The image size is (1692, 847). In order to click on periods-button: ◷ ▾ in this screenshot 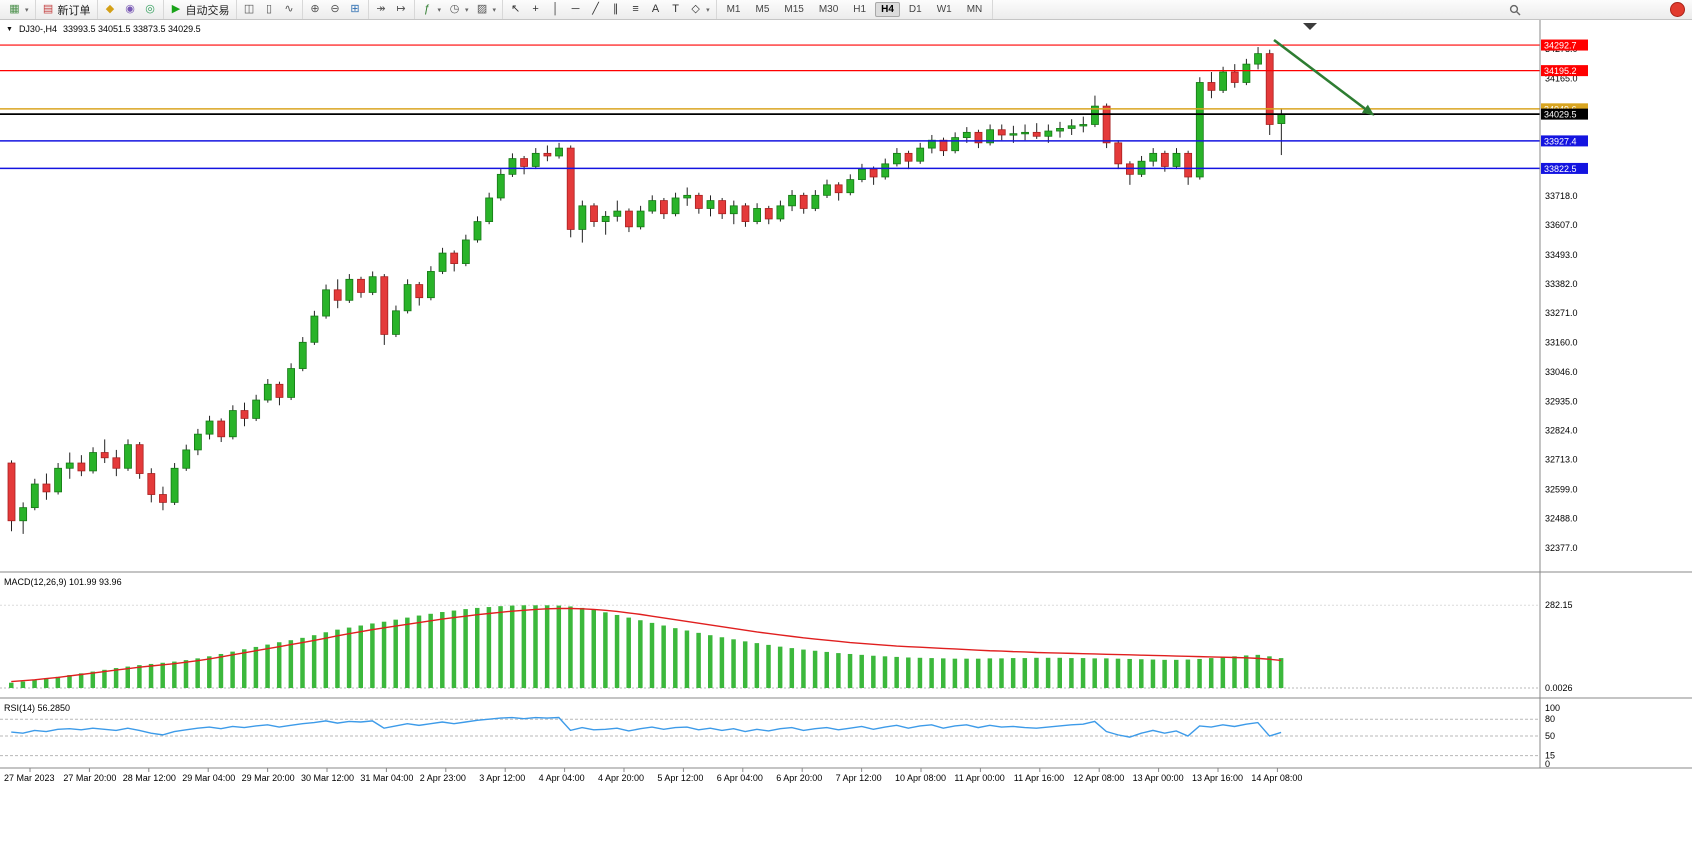, I will do `click(458, 9)`.